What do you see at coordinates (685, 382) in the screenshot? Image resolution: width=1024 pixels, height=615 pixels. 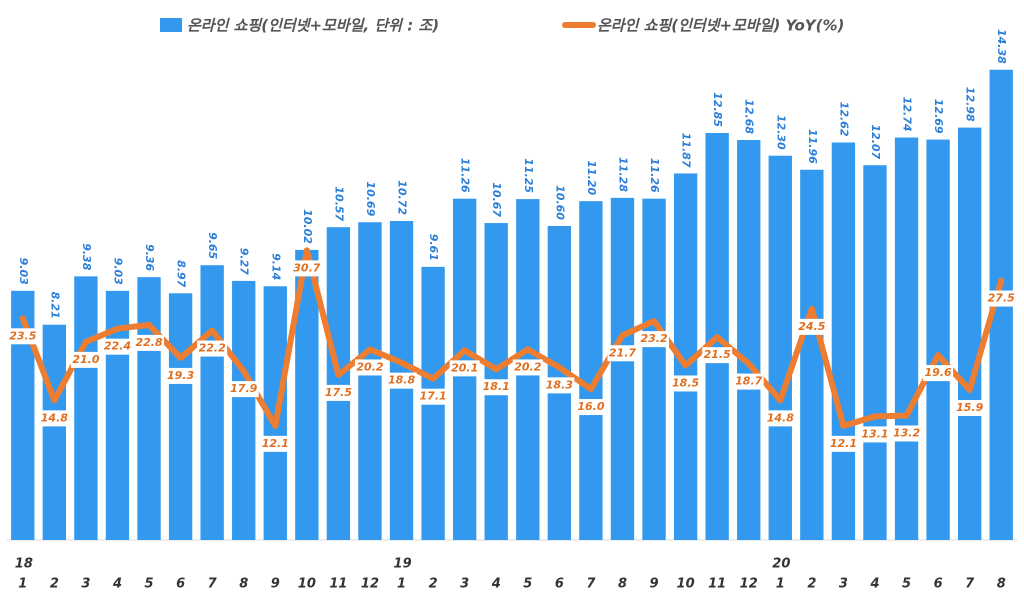 I see `line-value-label: 18.5` at bounding box center [685, 382].